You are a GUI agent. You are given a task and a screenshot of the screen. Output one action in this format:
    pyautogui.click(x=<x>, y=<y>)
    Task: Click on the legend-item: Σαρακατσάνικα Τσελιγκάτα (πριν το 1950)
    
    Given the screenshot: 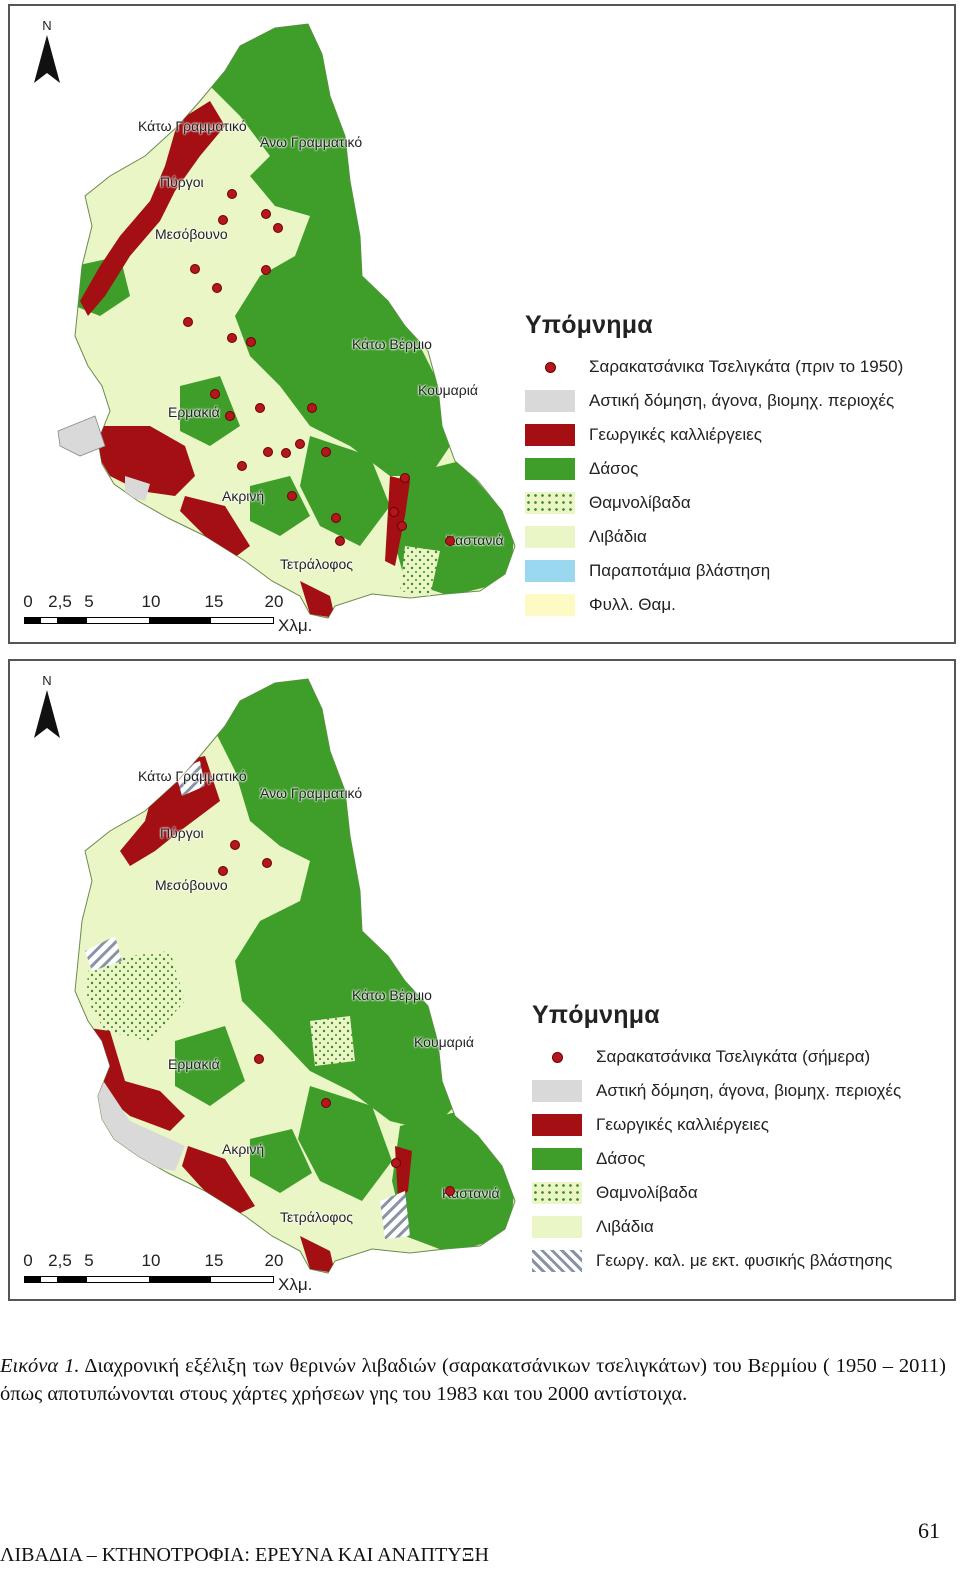 What is the action you would take?
    pyautogui.click(x=714, y=367)
    